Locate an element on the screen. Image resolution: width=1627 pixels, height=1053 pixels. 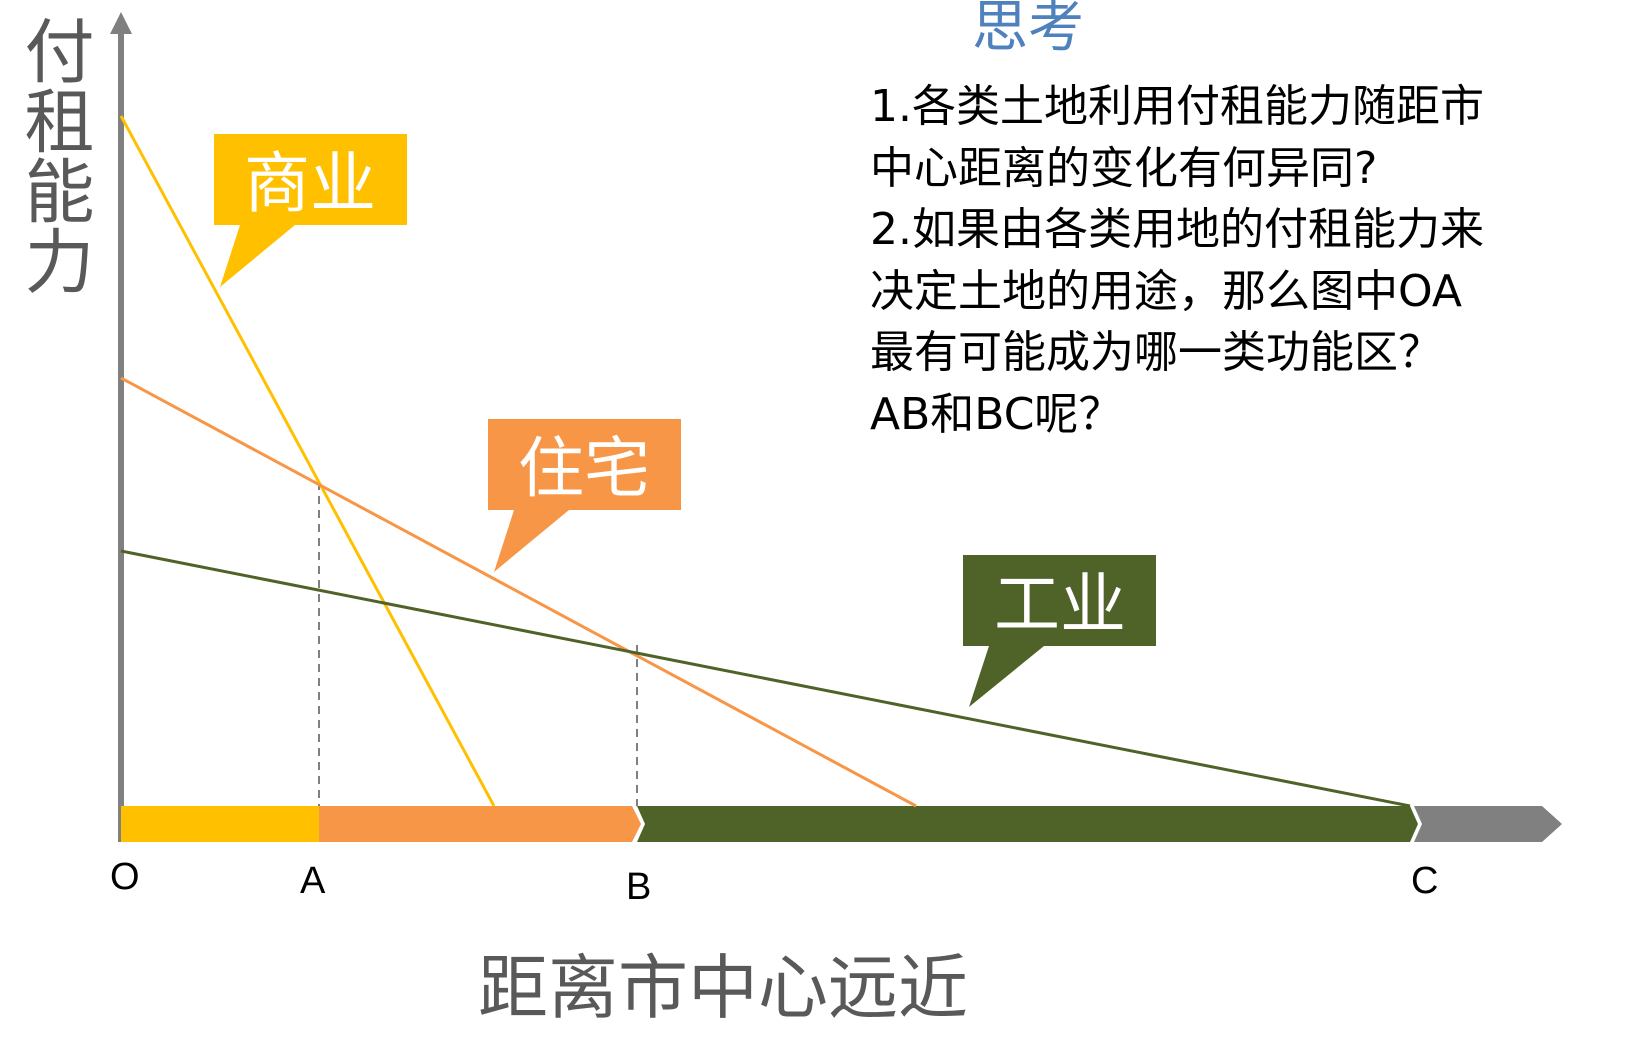
y-axis-label: 付租能力 is located at coordinates (54, 155).